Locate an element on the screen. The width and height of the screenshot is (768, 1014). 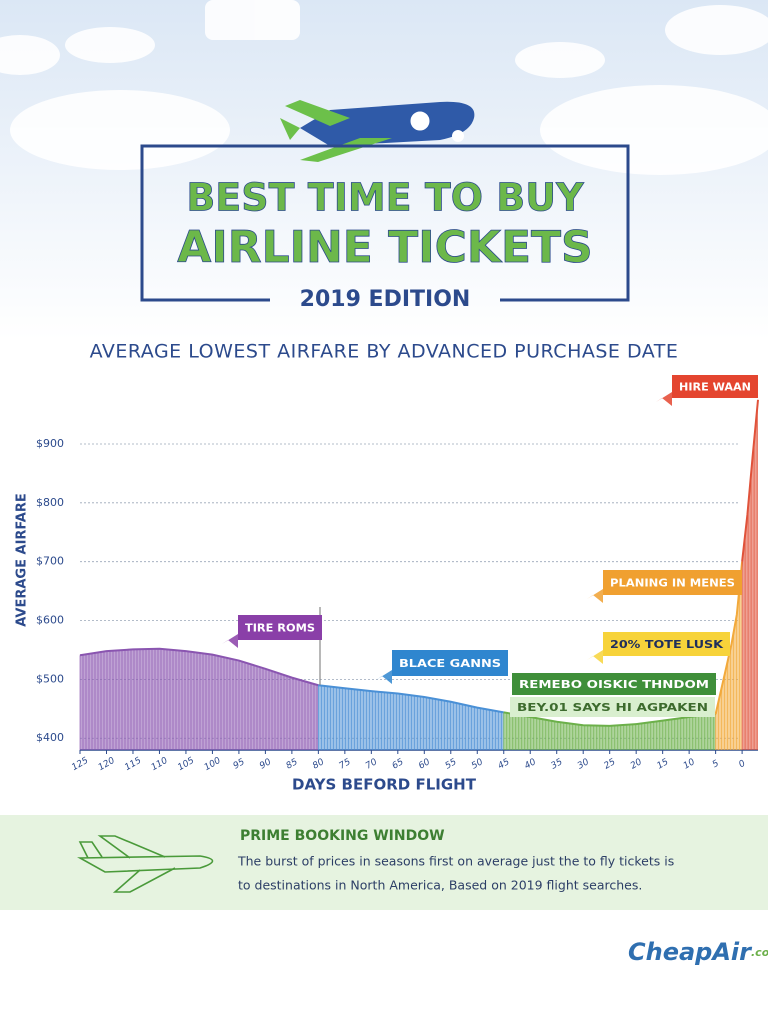
flag-label: PLANING IN MENES is located at coordinates (672, 583).